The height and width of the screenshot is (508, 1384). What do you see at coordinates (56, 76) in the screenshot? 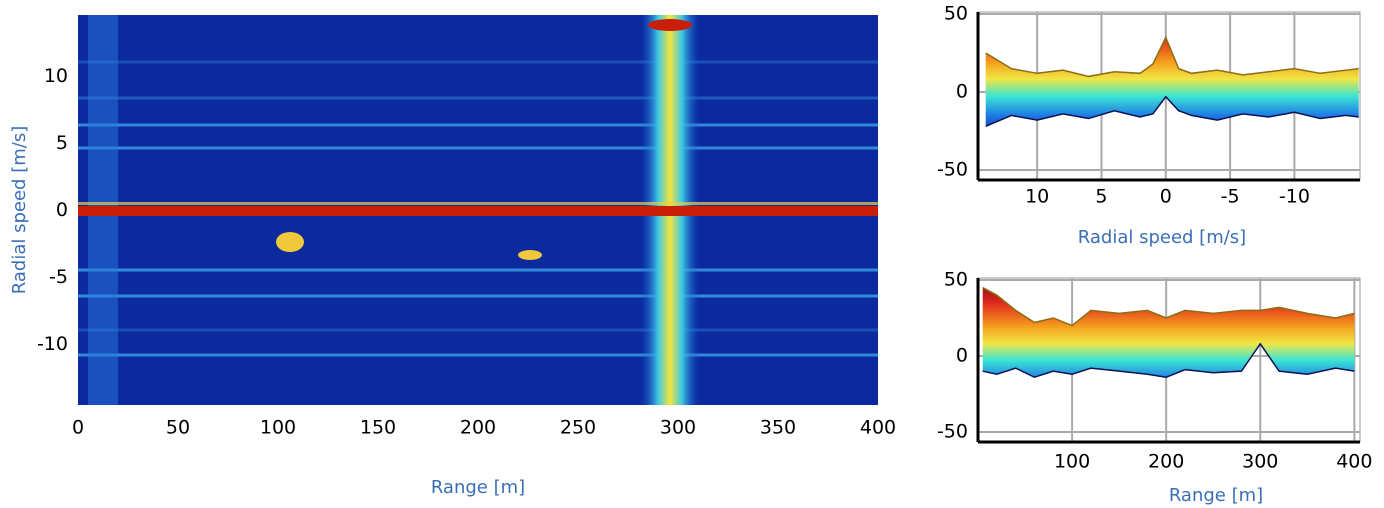
I see `y-tick-label: 10` at bounding box center [56, 76].